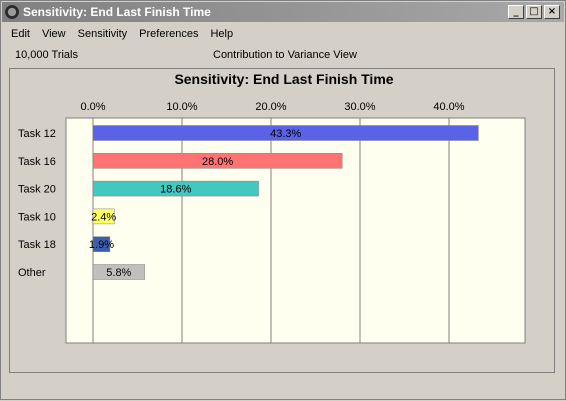  I want to click on x-tick-label: 30.0%, so click(359, 107).